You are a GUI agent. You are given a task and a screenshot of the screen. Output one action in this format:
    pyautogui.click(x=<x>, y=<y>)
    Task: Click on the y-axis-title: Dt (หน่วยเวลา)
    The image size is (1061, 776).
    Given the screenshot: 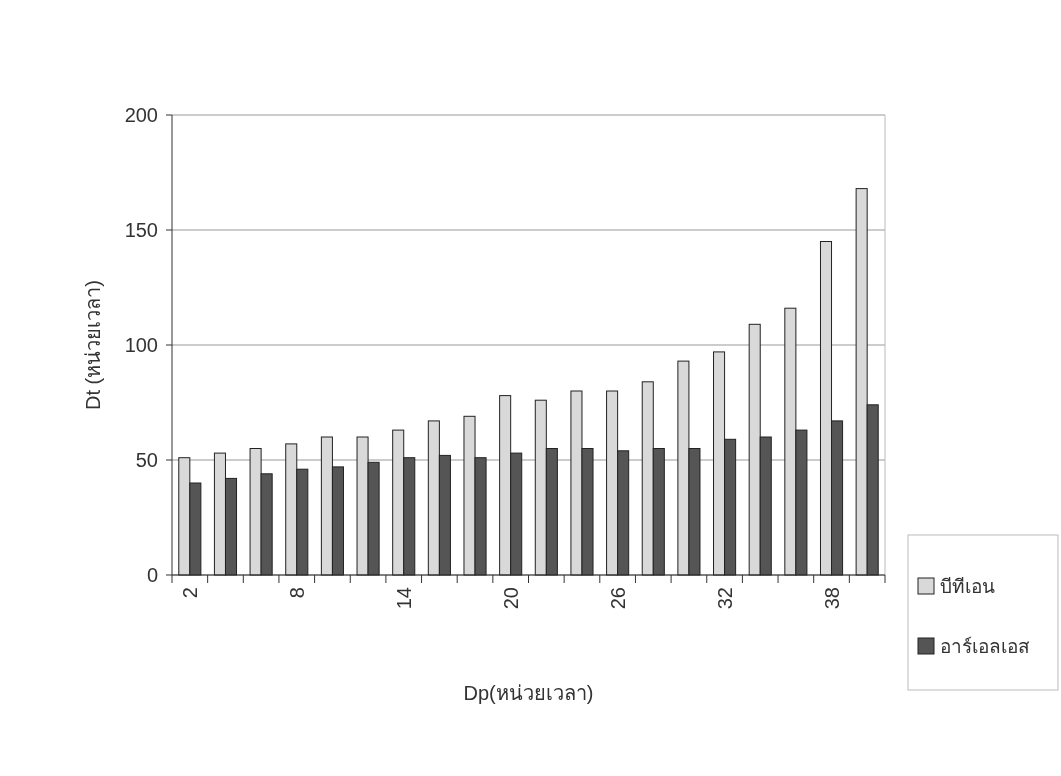 What is the action you would take?
    pyautogui.click(x=93, y=345)
    